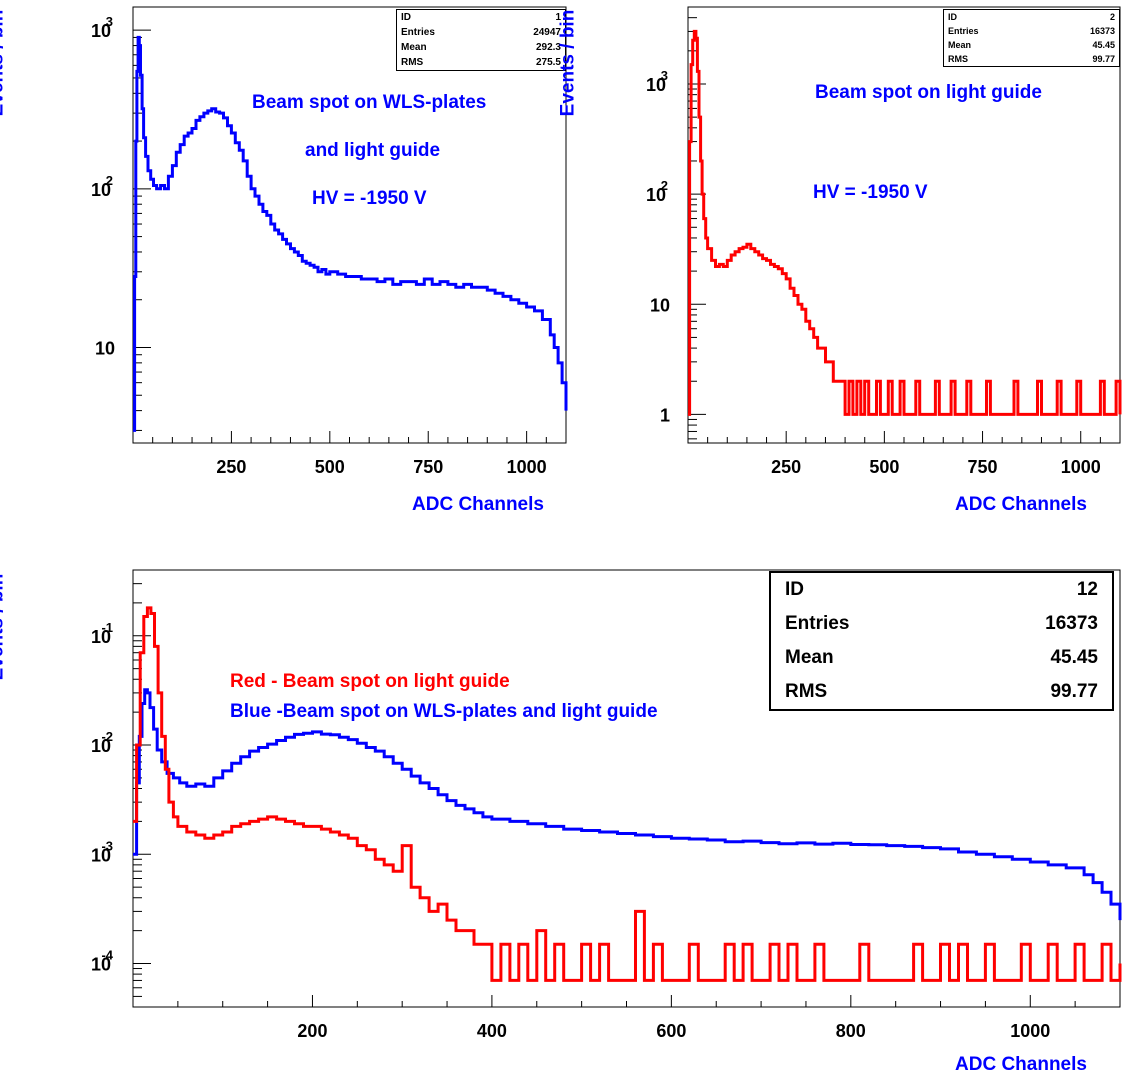 Image resolution: width=1123 pixels, height=1079 pixels. Describe the element at coordinates (671, 1031) in the screenshot. I see `x-tick-label: 600` at that location.